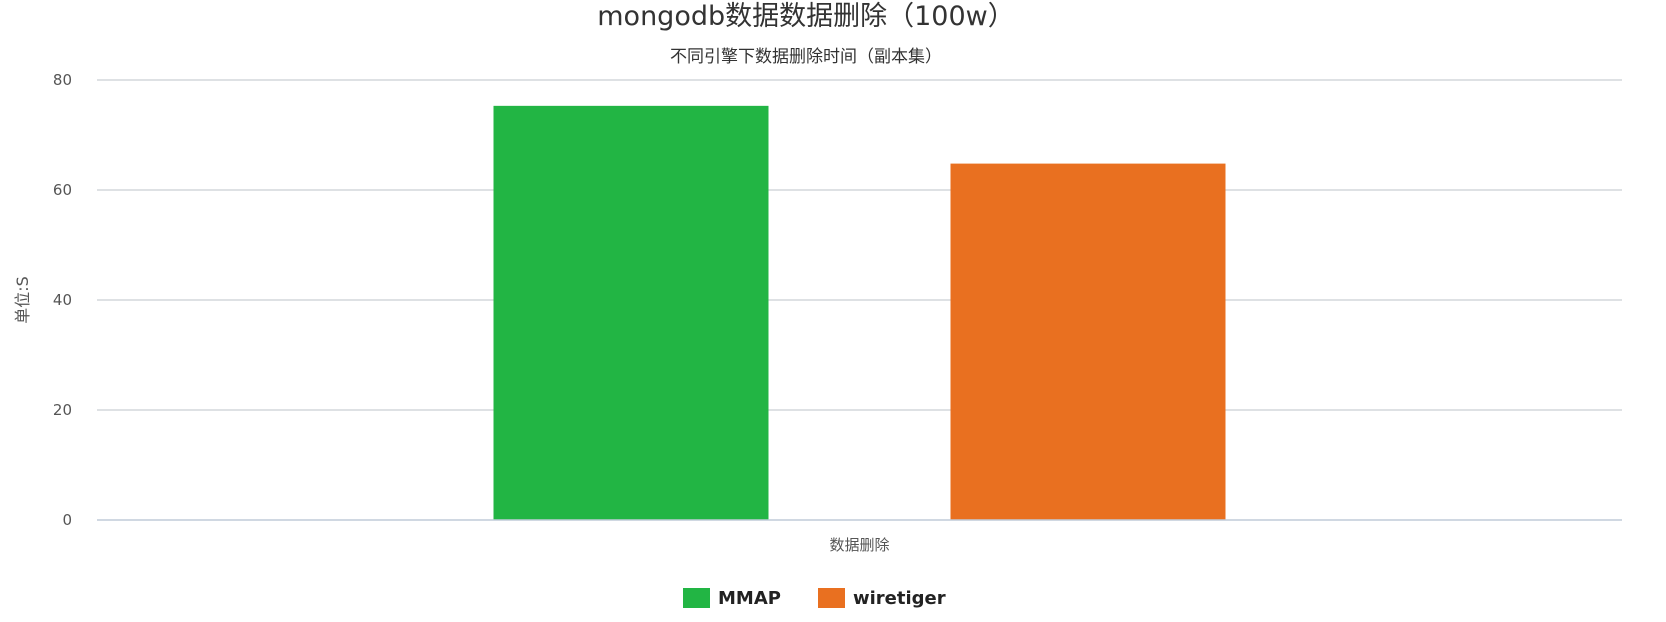 The image size is (1666, 622). I want to click on chart-title: mongodb数据数据删除（100w）, so click(806, 16).